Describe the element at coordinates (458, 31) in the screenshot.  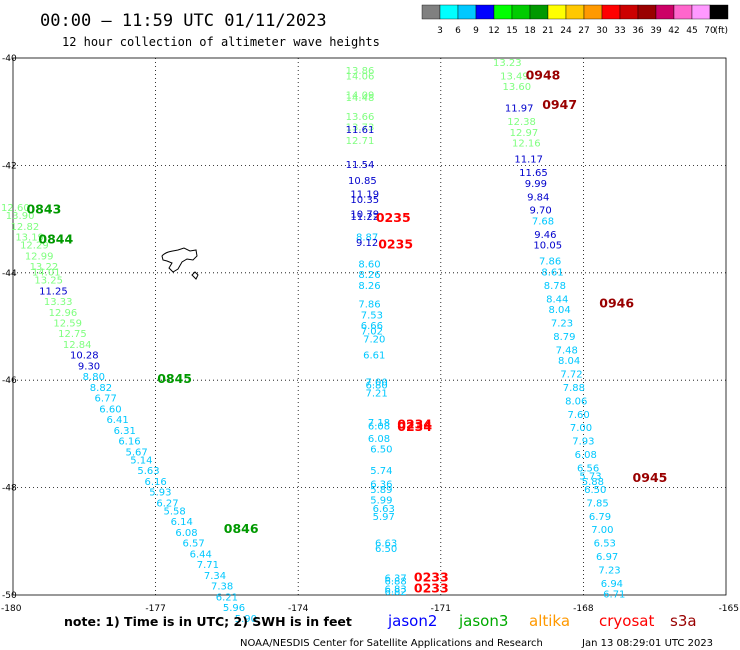
I see `colorbar-tick-label: 6` at that location.